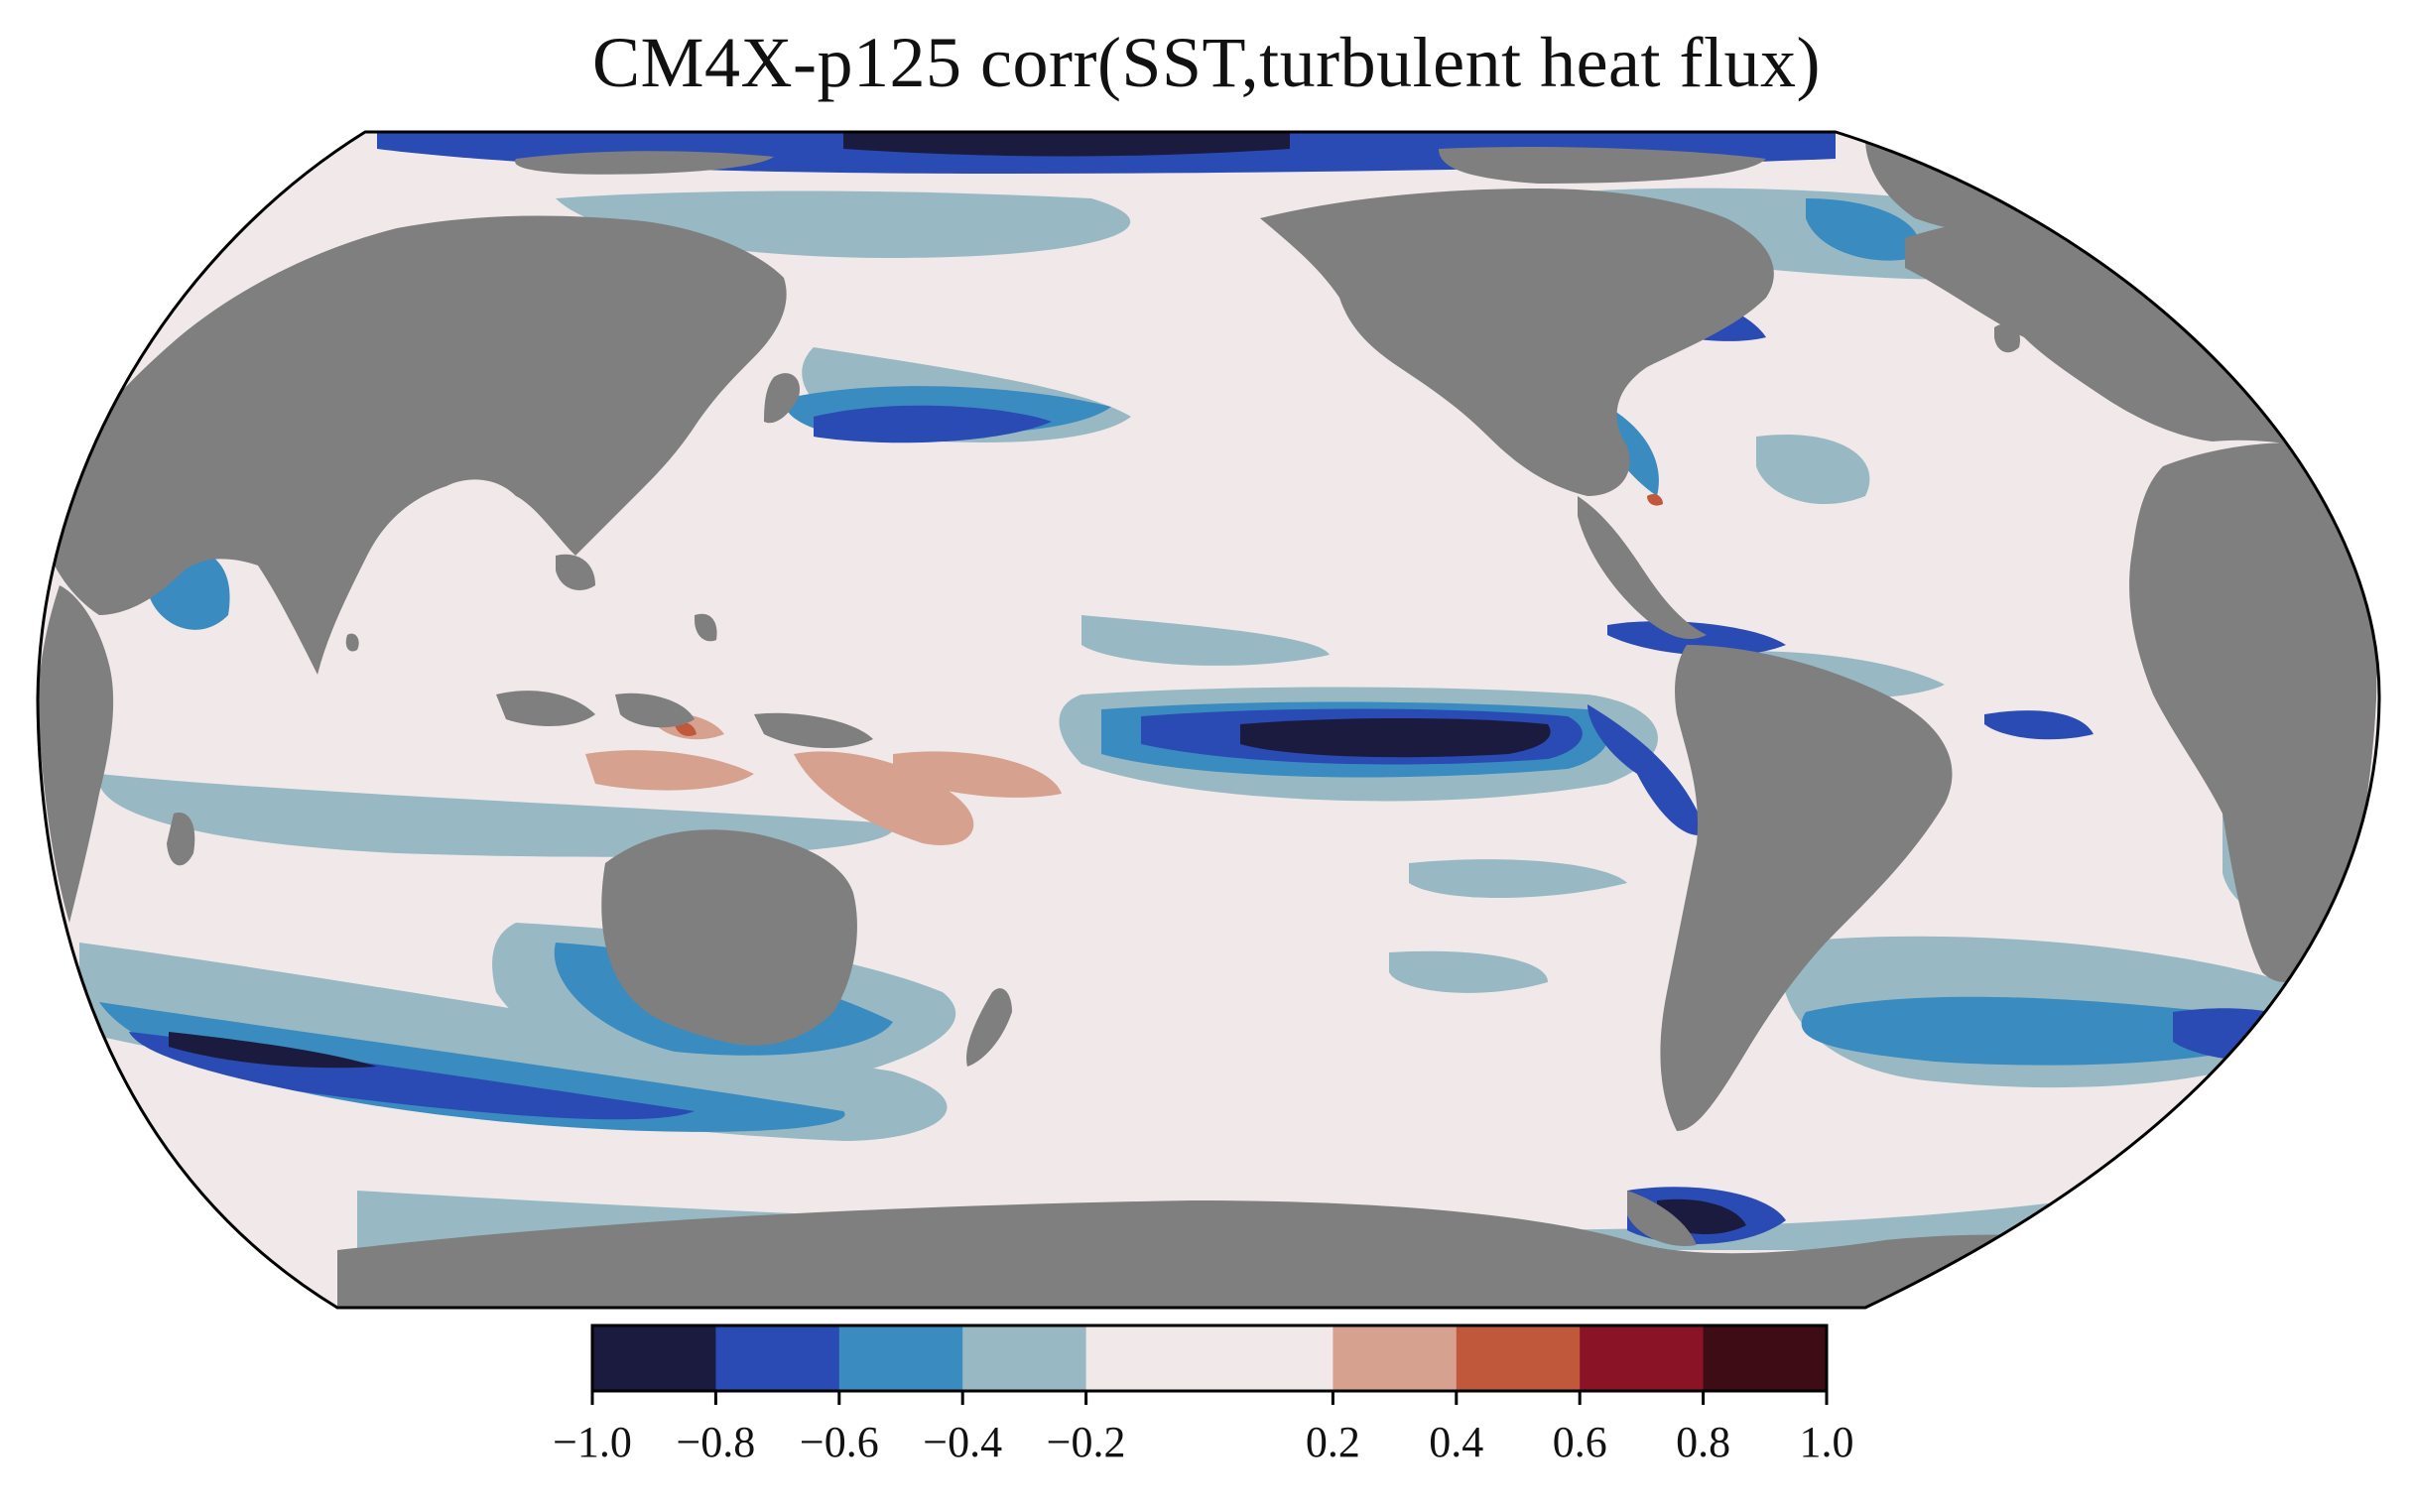 This screenshot has height=1512, width=2413. What do you see at coordinates (1827, 1442) in the screenshot?
I see `colorbar-tick-label: 1.0` at bounding box center [1827, 1442].